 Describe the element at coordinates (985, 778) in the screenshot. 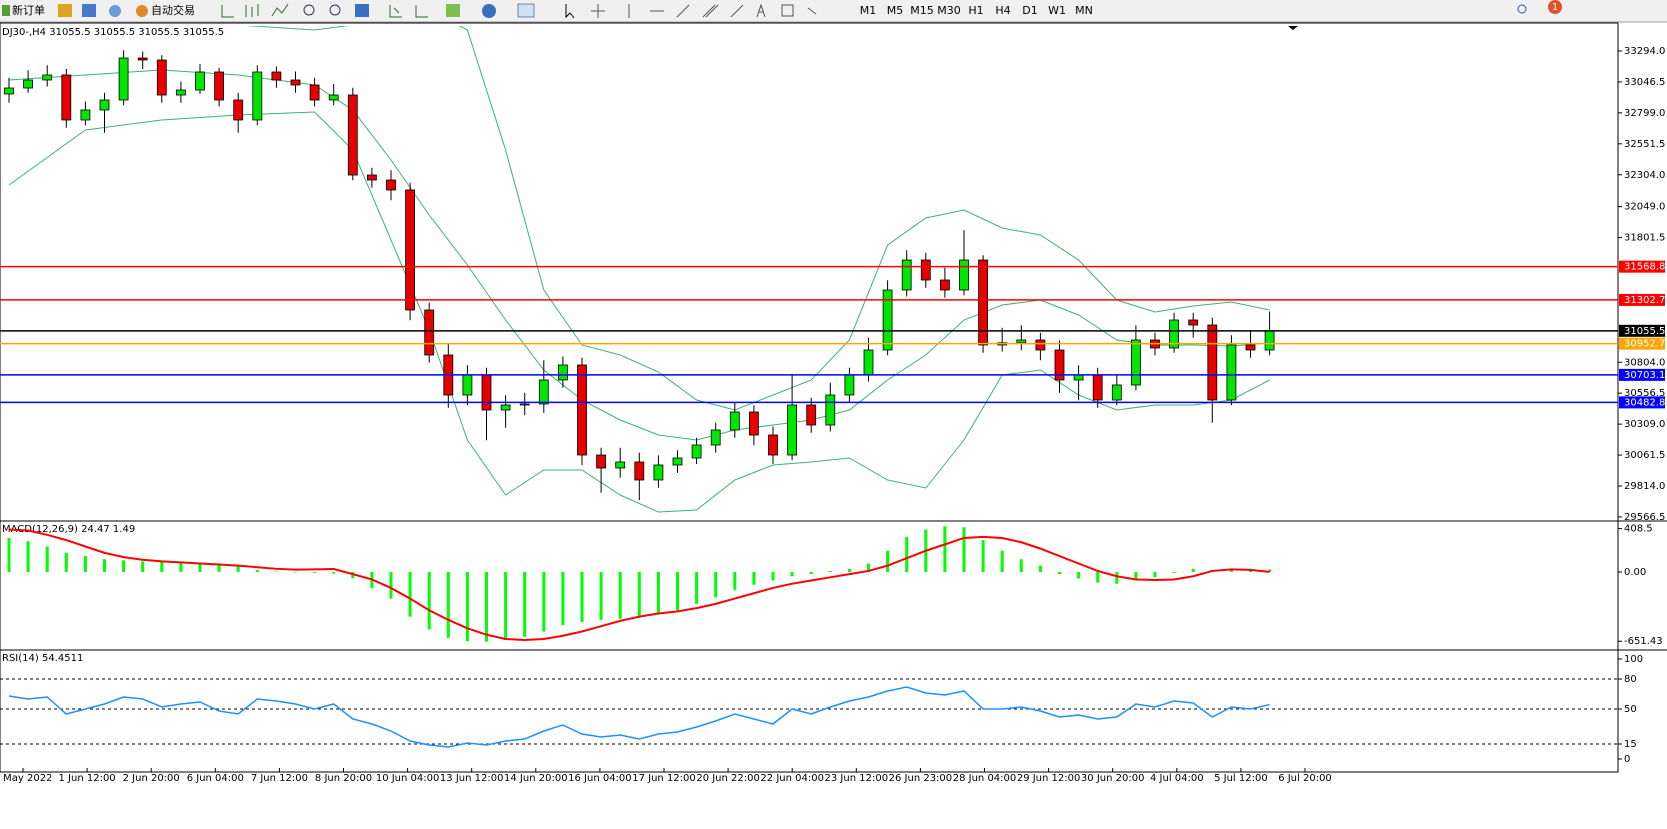

I see `x-tick-label: 28 Jun 04:00` at that location.